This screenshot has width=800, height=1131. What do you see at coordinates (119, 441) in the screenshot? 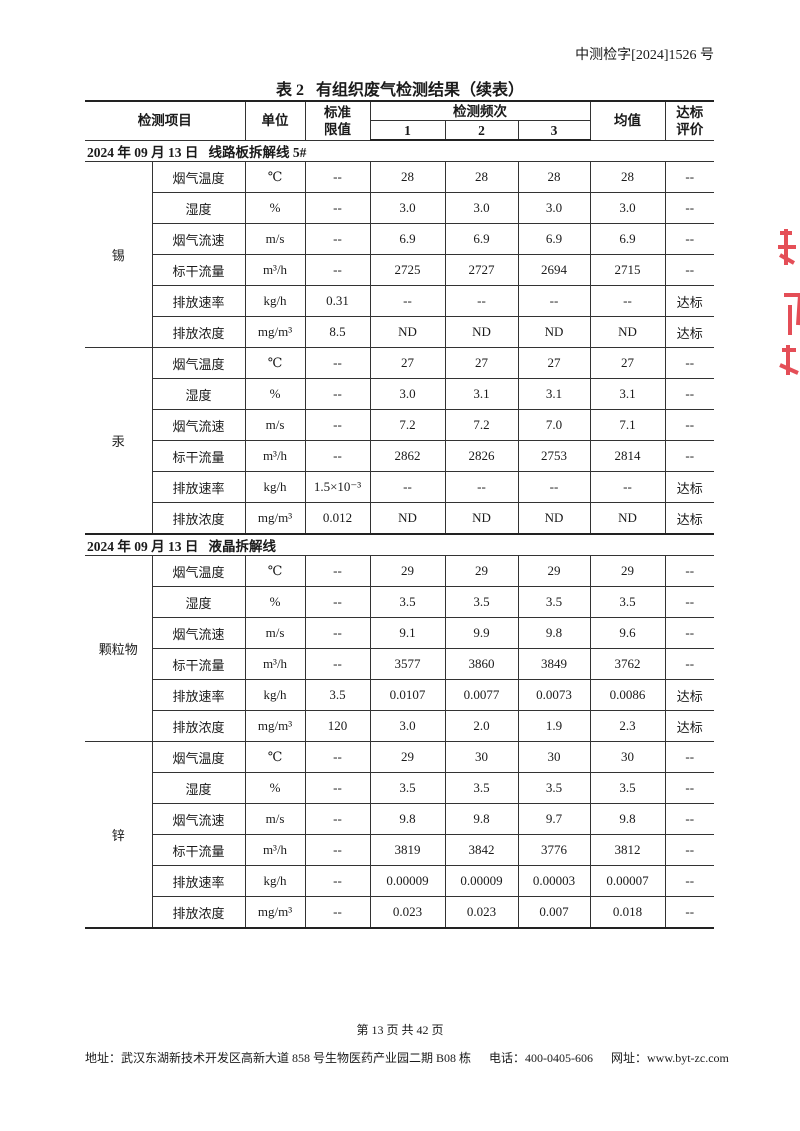
I see `pollutant-name: 汞` at bounding box center [119, 441].